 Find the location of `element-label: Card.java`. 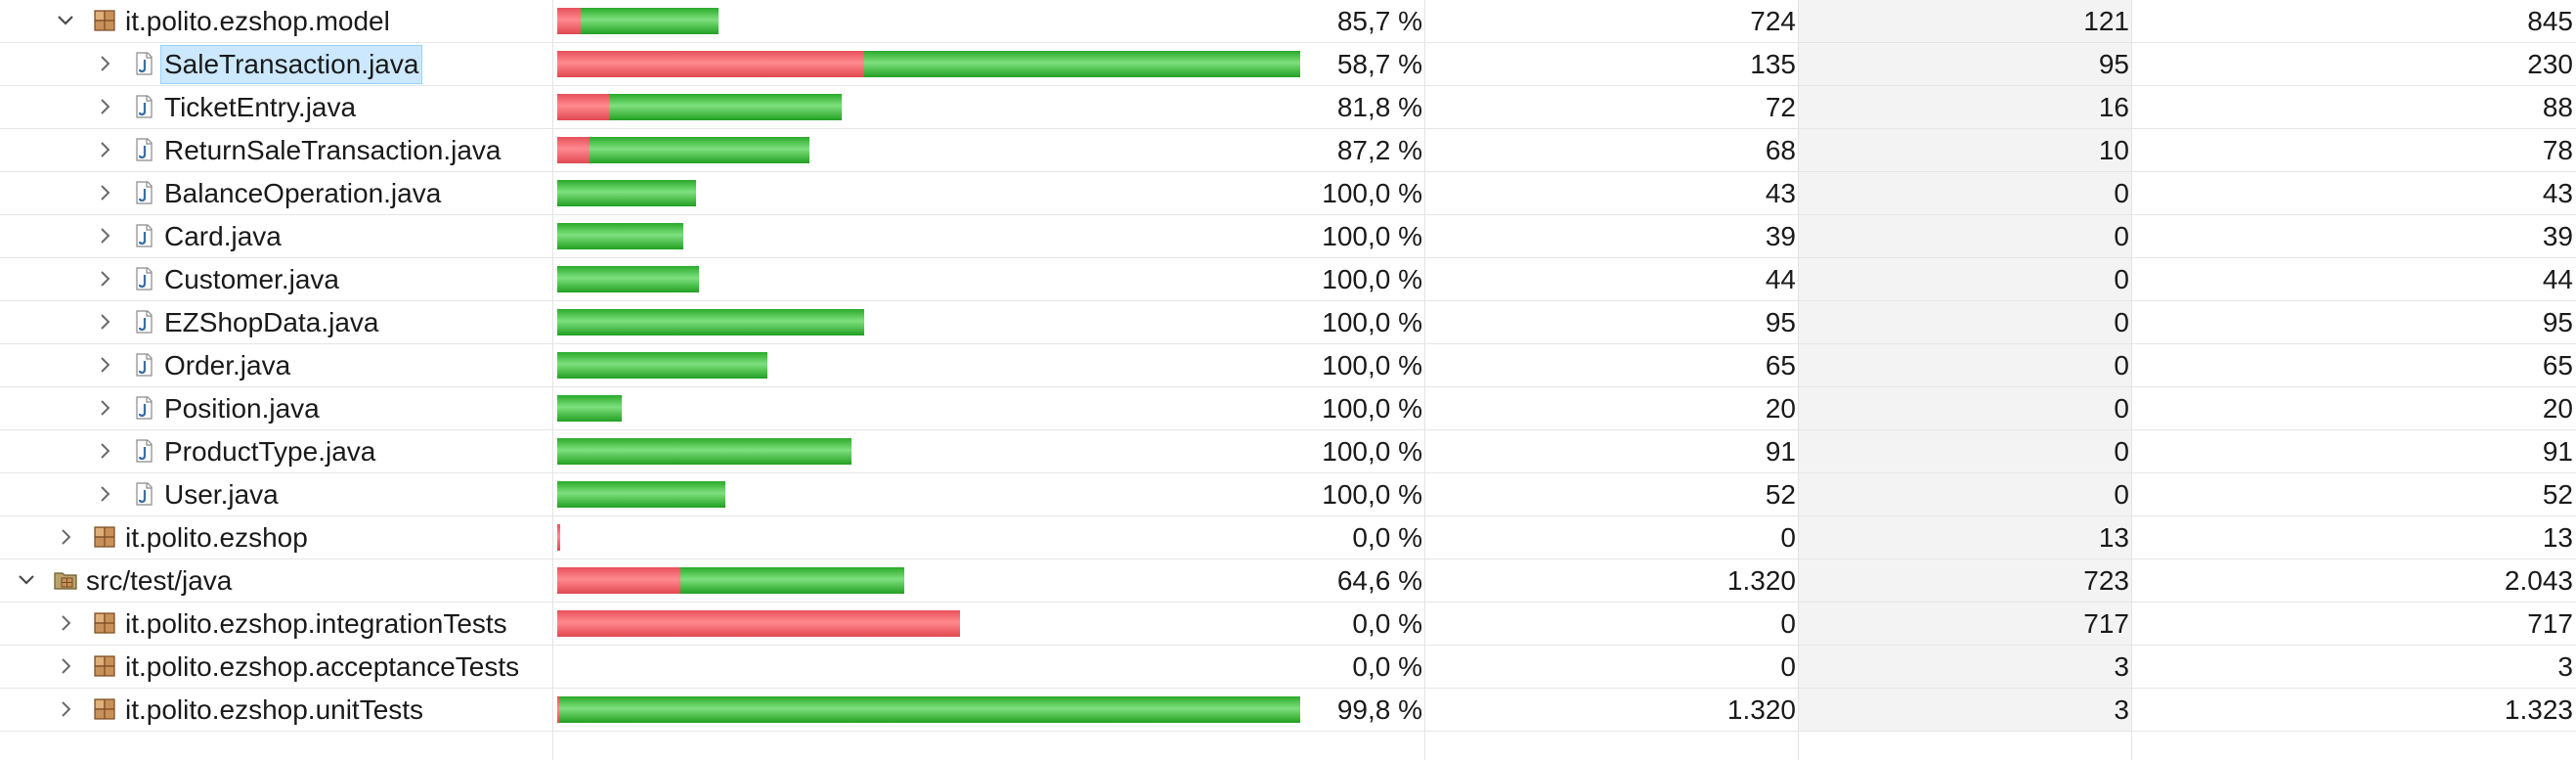

element-label: Card.java is located at coordinates (223, 236).